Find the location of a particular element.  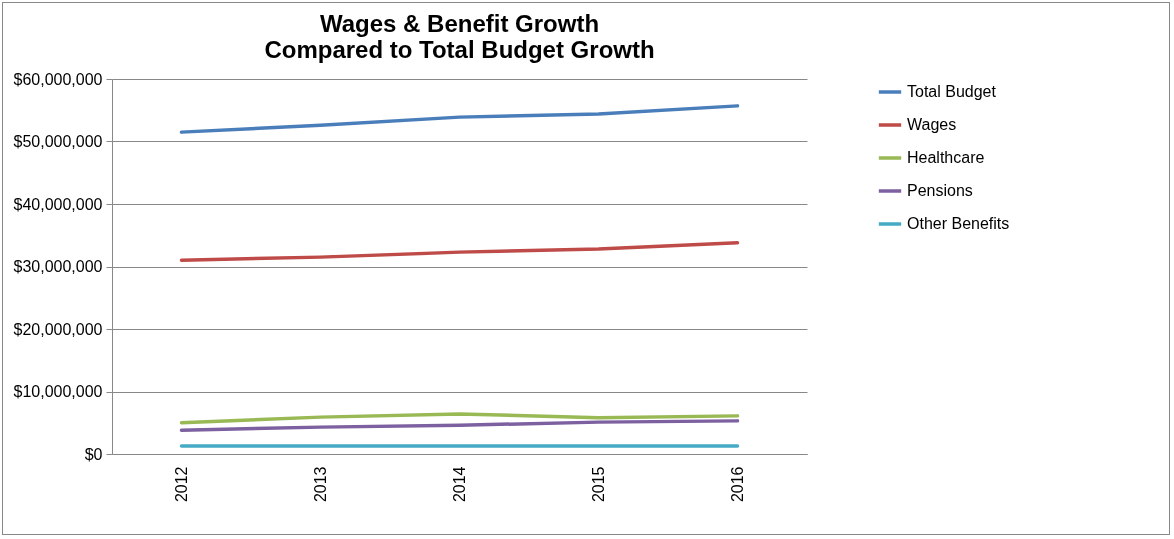

y-tick-label: $40,000,000 is located at coordinates (58, 204).